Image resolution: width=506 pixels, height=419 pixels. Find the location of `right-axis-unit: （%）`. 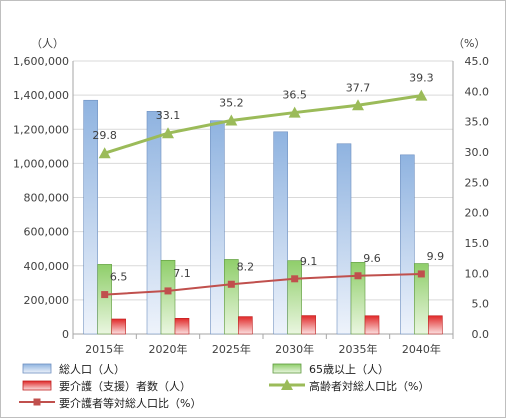

right-axis-unit: （%） is located at coordinates (469, 43).